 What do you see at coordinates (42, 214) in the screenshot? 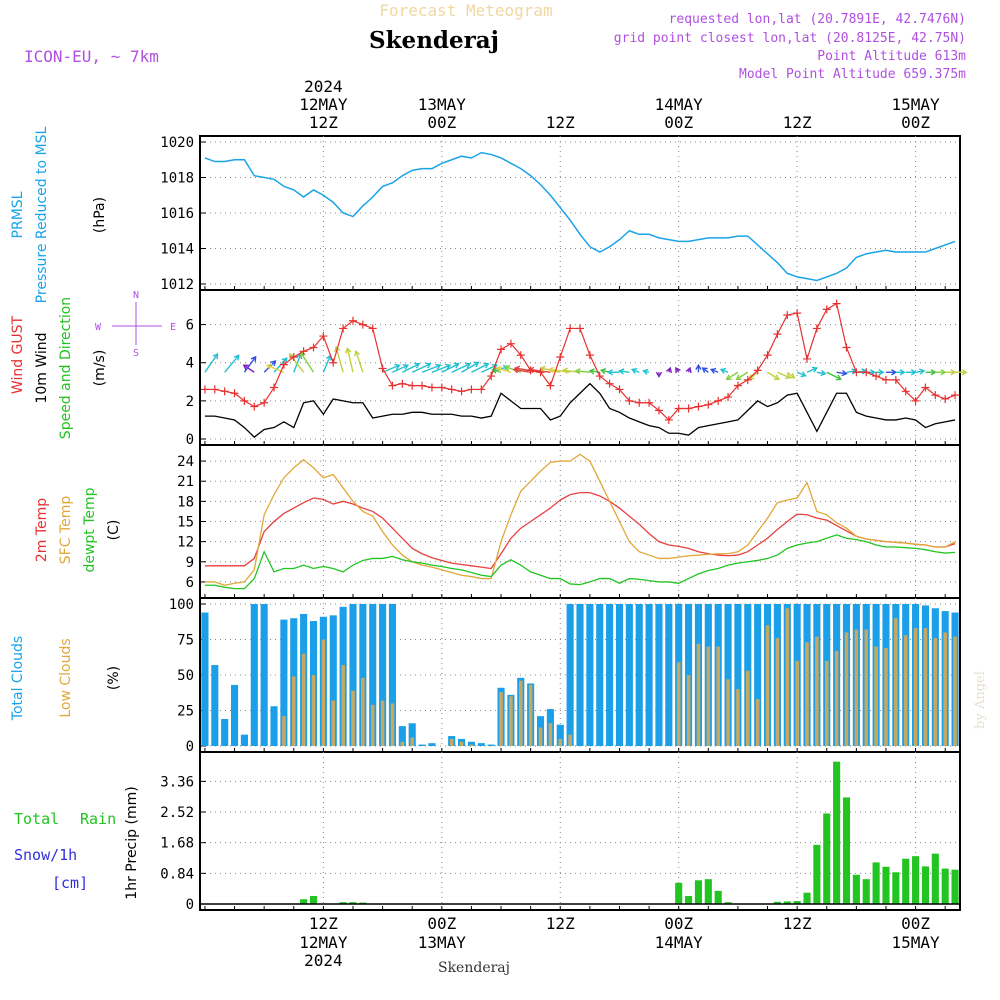
I see `pressure-reduced-label: Pressure Reduced to MSL` at bounding box center [42, 214].